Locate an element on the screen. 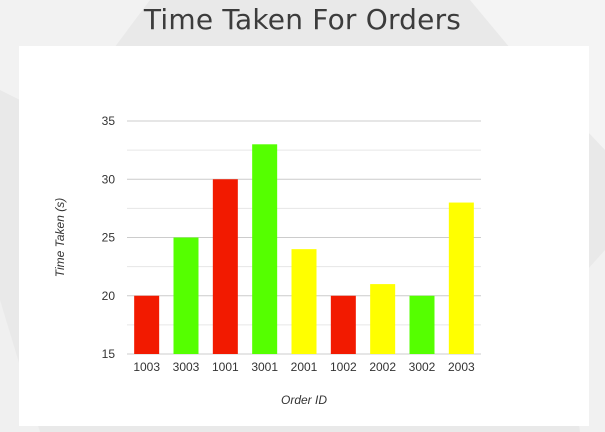  x-tick-label: 3002 is located at coordinates (422, 367).